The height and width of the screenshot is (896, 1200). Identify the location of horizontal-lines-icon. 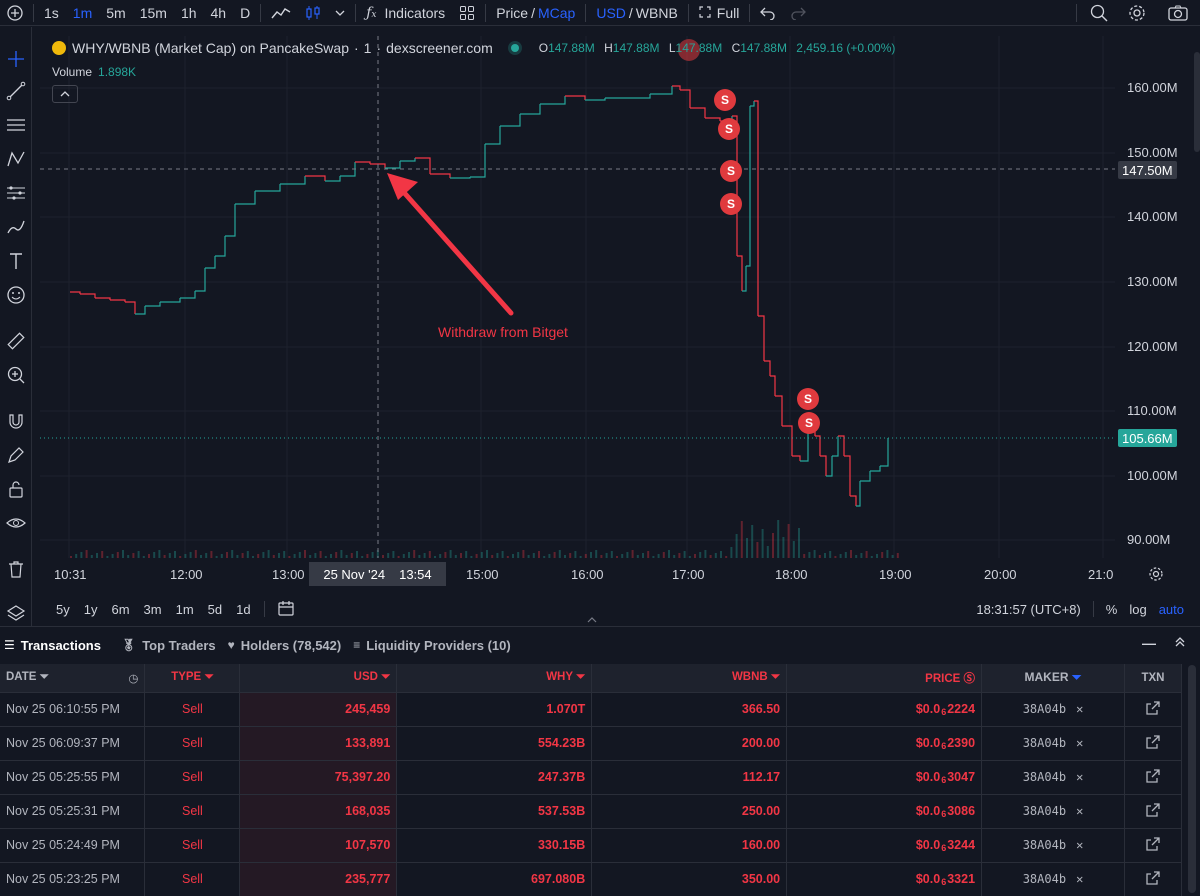
(16, 125).